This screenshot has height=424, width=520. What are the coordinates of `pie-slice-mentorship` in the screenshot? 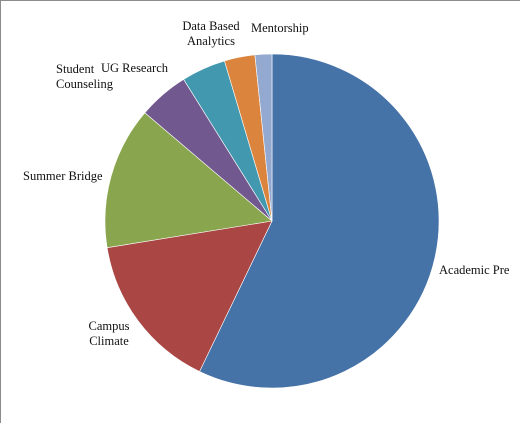 It's located at (263, 137).